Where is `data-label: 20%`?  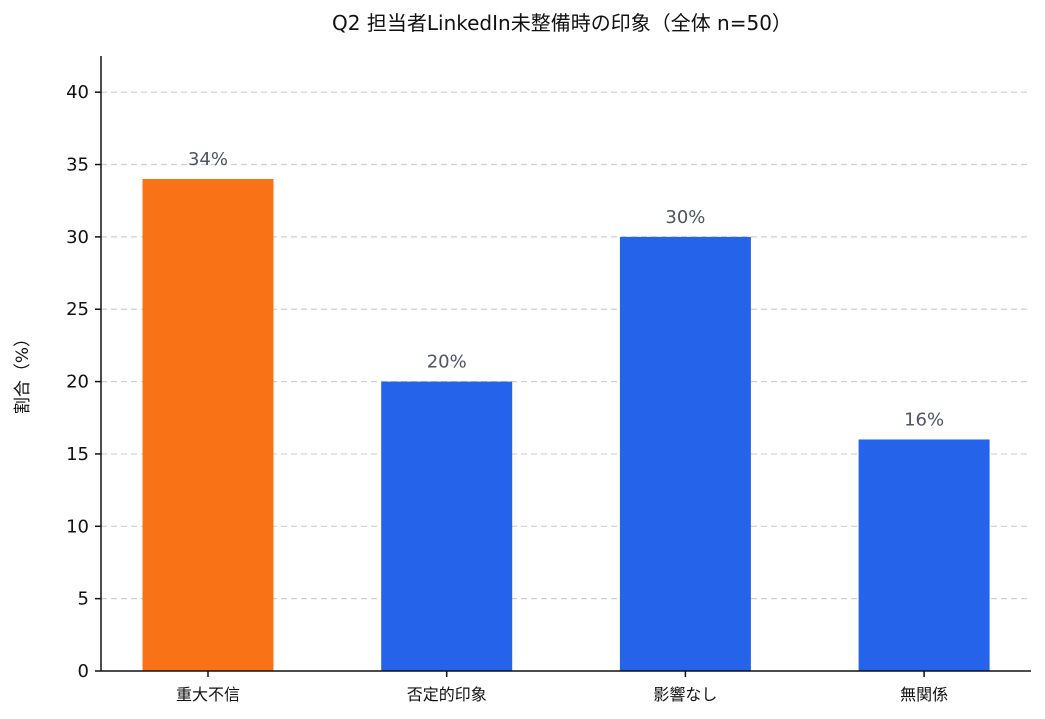 data-label: 20% is located at coordinates (447, 362).